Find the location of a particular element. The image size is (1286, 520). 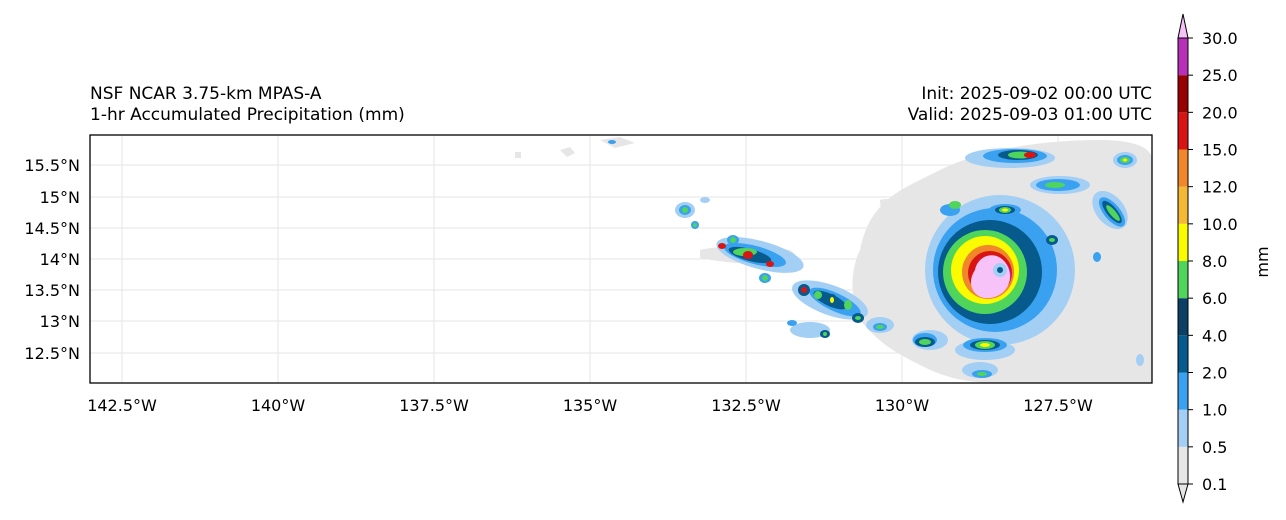

colorbar-tick-label: 1.0 is located at coordinates (1214, 410).